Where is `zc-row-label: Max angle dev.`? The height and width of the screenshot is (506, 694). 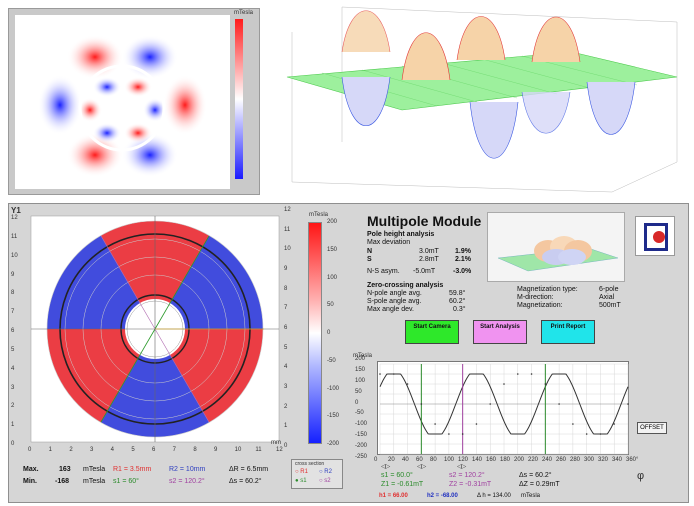
zc-row-label: Max angle dev. is located at coordinates (390, 309).